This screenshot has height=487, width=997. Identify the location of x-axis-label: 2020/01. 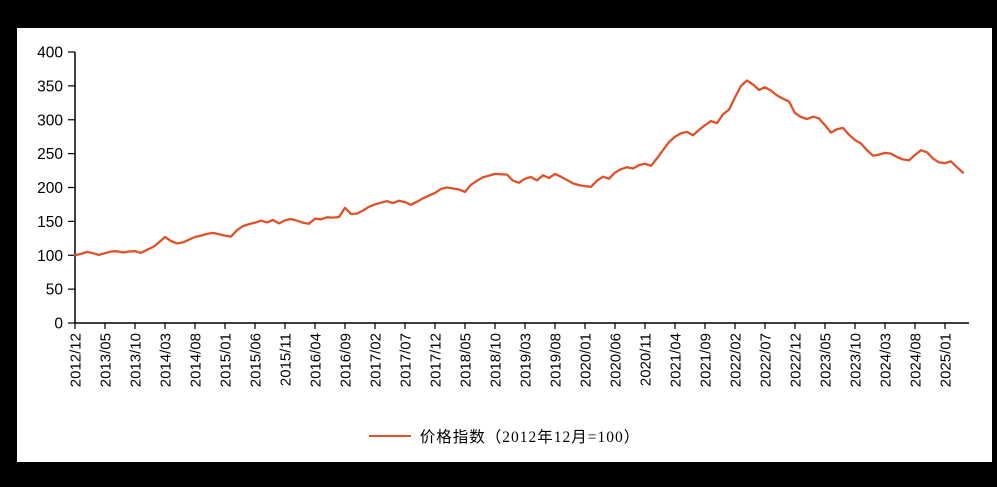
(586, 360).